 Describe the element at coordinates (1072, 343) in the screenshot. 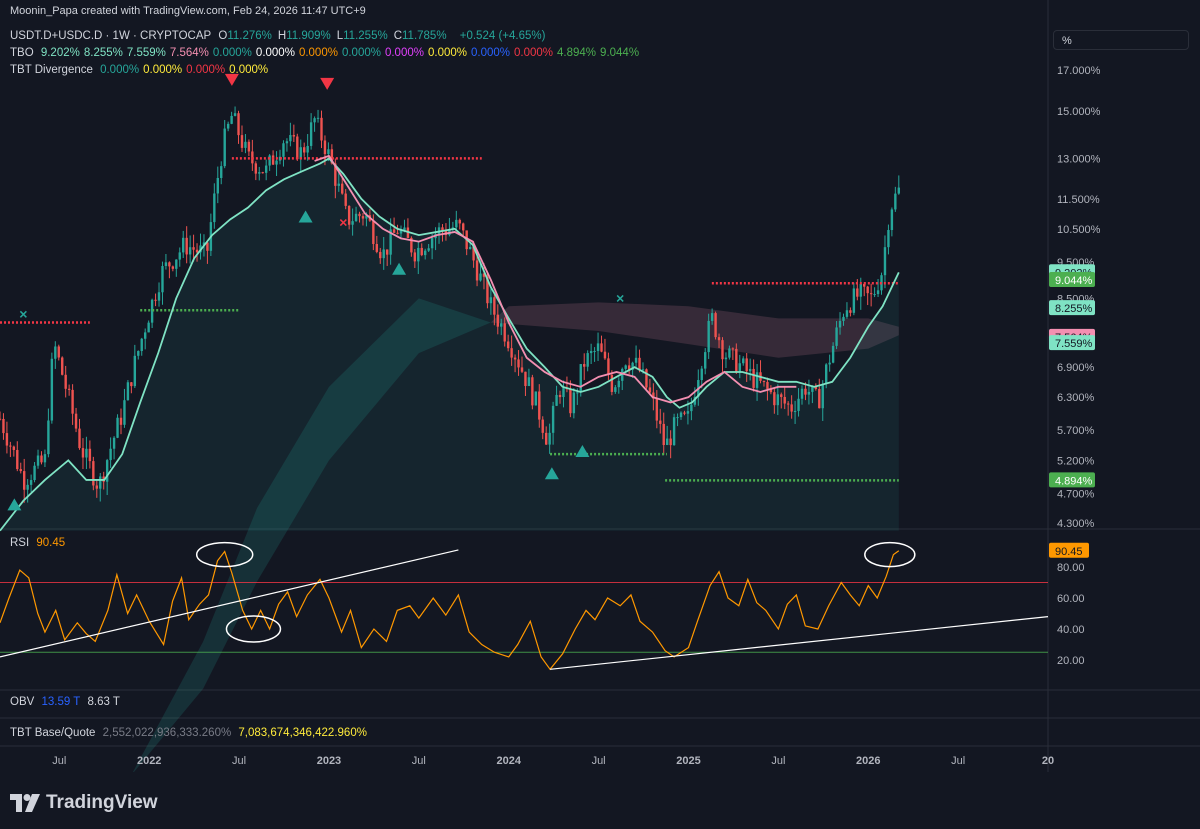

I see `price-label-box` at that location.